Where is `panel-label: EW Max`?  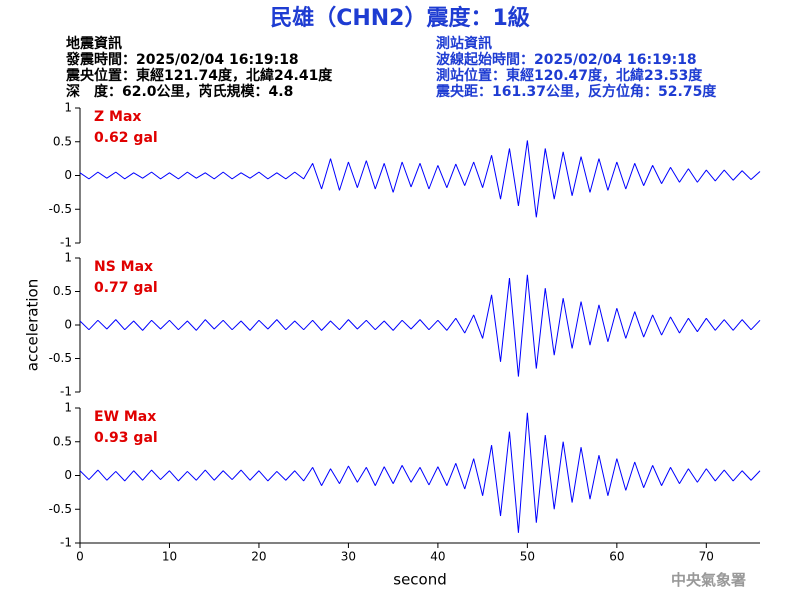
panel-label: EW Max is located at coordinates (125, 417).